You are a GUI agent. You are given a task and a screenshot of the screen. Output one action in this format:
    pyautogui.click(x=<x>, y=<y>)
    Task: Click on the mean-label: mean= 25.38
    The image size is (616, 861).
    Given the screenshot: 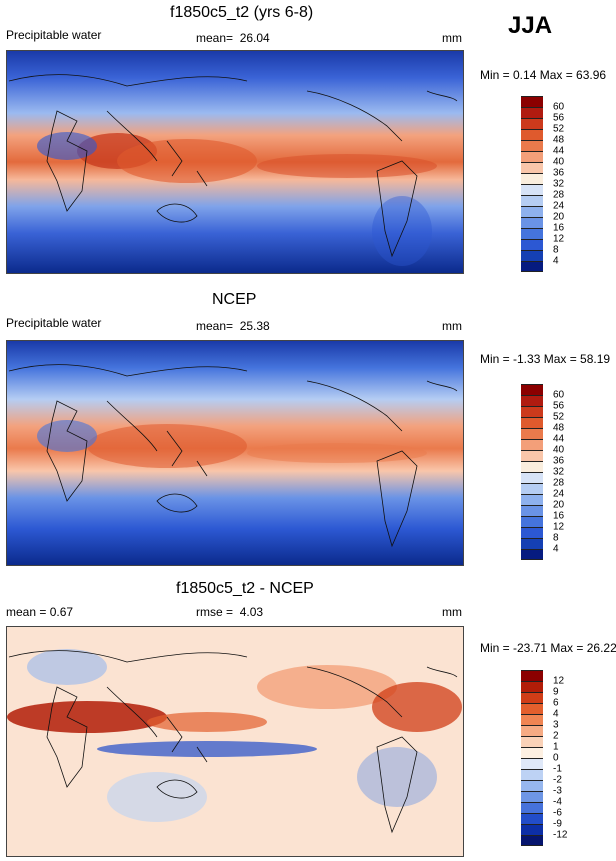 What is the action you would take?
    pyautogui.click(x=233, y=326)
    